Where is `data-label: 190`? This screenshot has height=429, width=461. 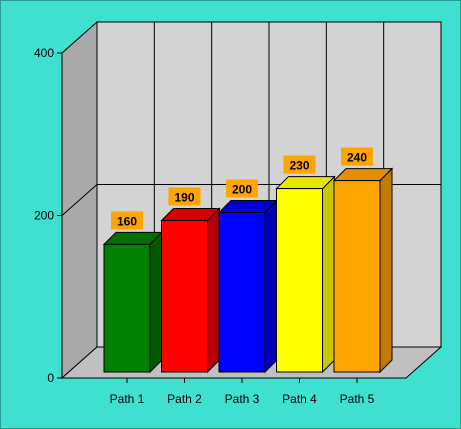 data-label: 190 is located at coordinates (184, 197).